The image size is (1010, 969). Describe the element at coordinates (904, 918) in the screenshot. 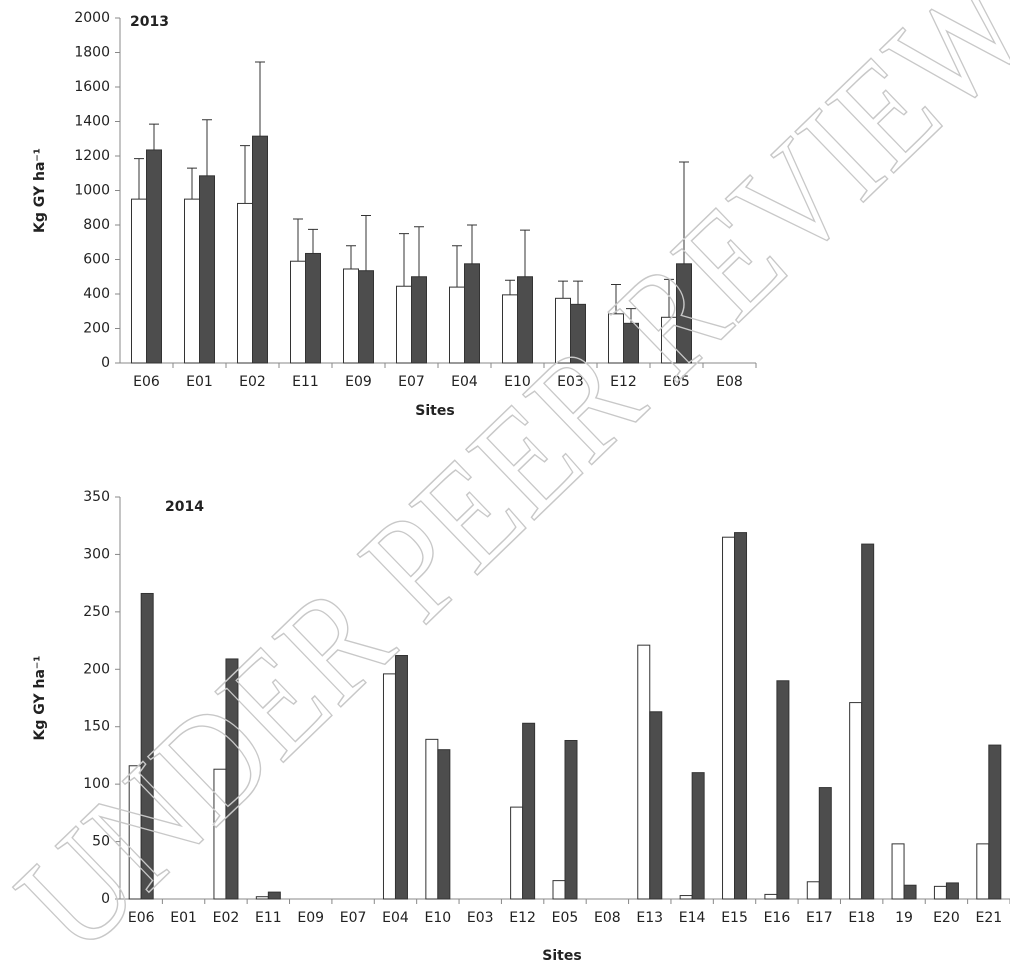

I see `x-tick-label: 19` at that location.